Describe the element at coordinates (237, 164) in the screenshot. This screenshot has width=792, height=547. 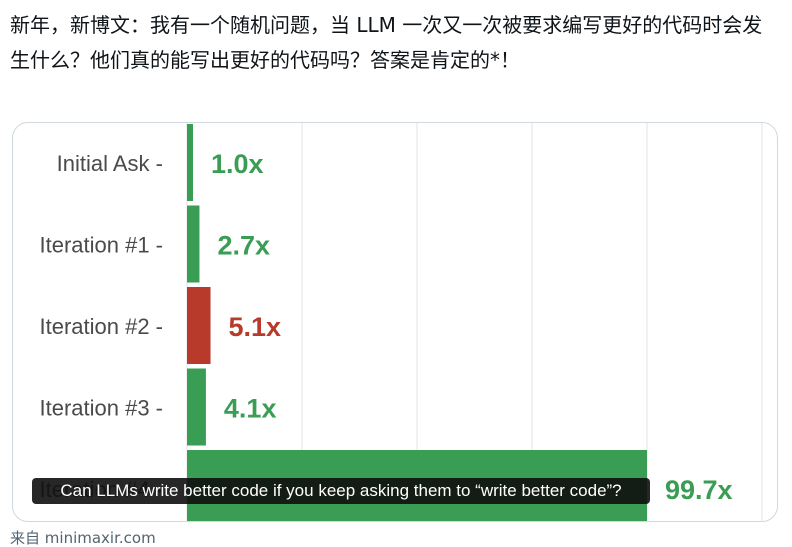
I see `value-label-1: 1.0x` at that location.